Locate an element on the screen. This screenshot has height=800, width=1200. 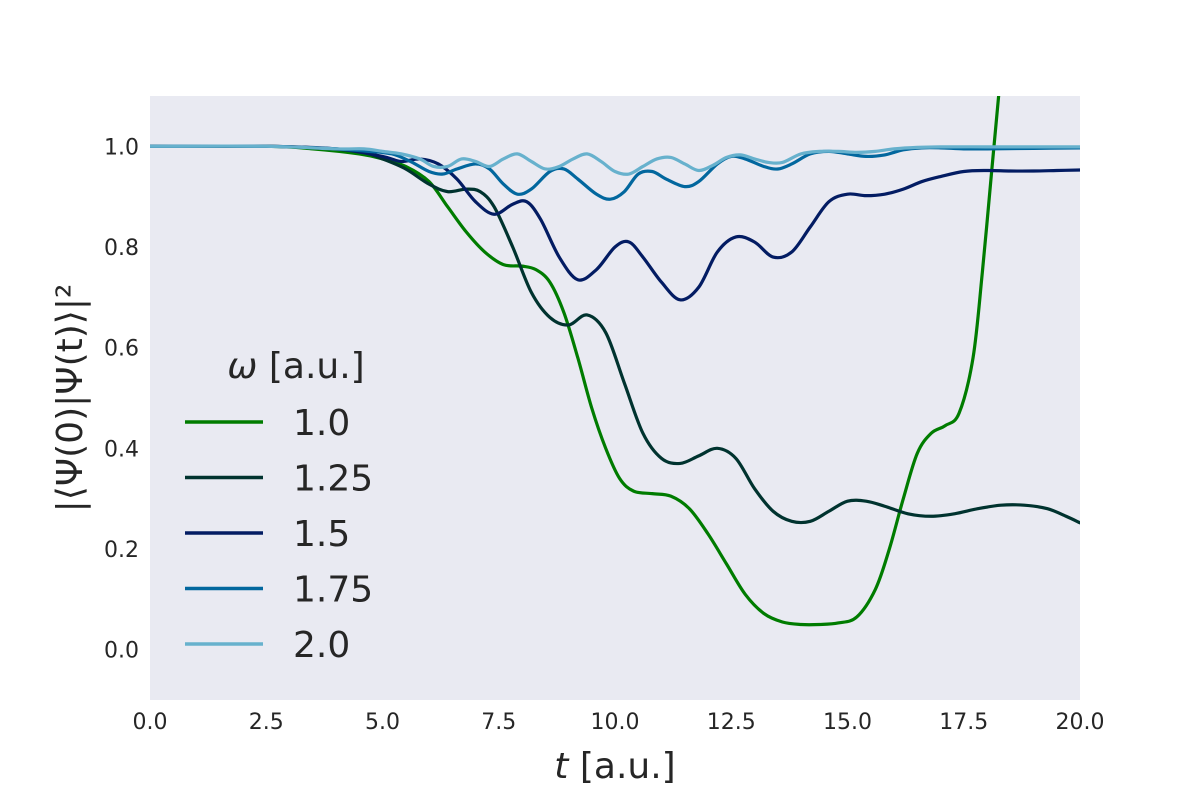
y-tick-label: 1.0 is located at coordinates (121, 147).